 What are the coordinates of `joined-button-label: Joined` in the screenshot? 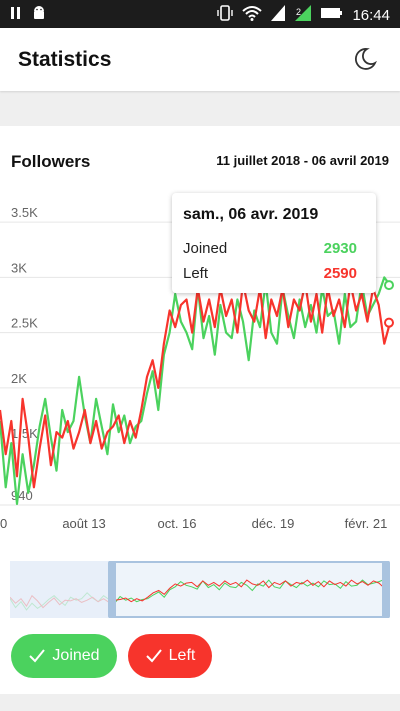 It's located at (76, 655).